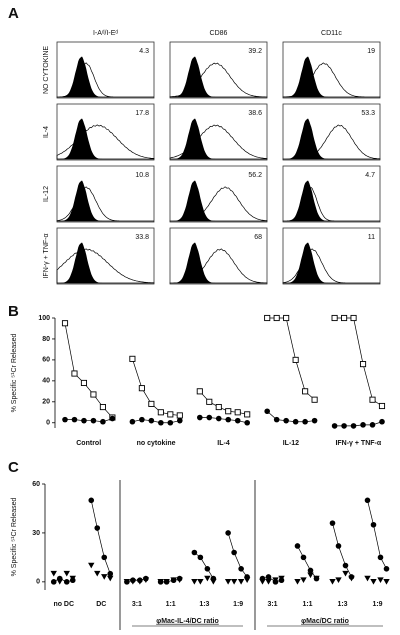 Image resolution: width=400 pixels, height=635 pixels. I want to click on column-label: CD11c, so click(331, 33).